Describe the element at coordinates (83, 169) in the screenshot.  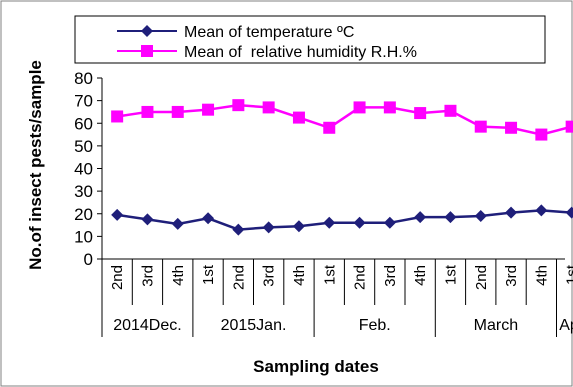
I see `y-tick-label: 40` at that location.